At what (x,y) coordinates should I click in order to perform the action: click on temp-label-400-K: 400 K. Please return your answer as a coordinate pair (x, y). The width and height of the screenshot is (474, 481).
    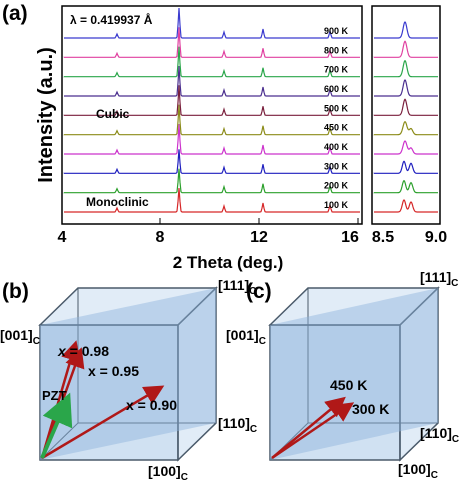
    Looking at the image, I should click on (336, 147).